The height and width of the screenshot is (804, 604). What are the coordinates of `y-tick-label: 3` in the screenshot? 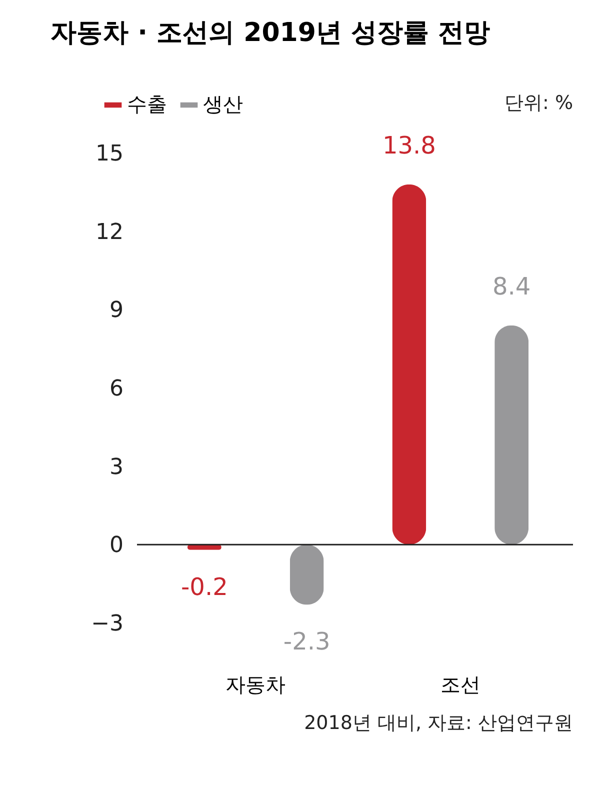 It's located at (117, 467).